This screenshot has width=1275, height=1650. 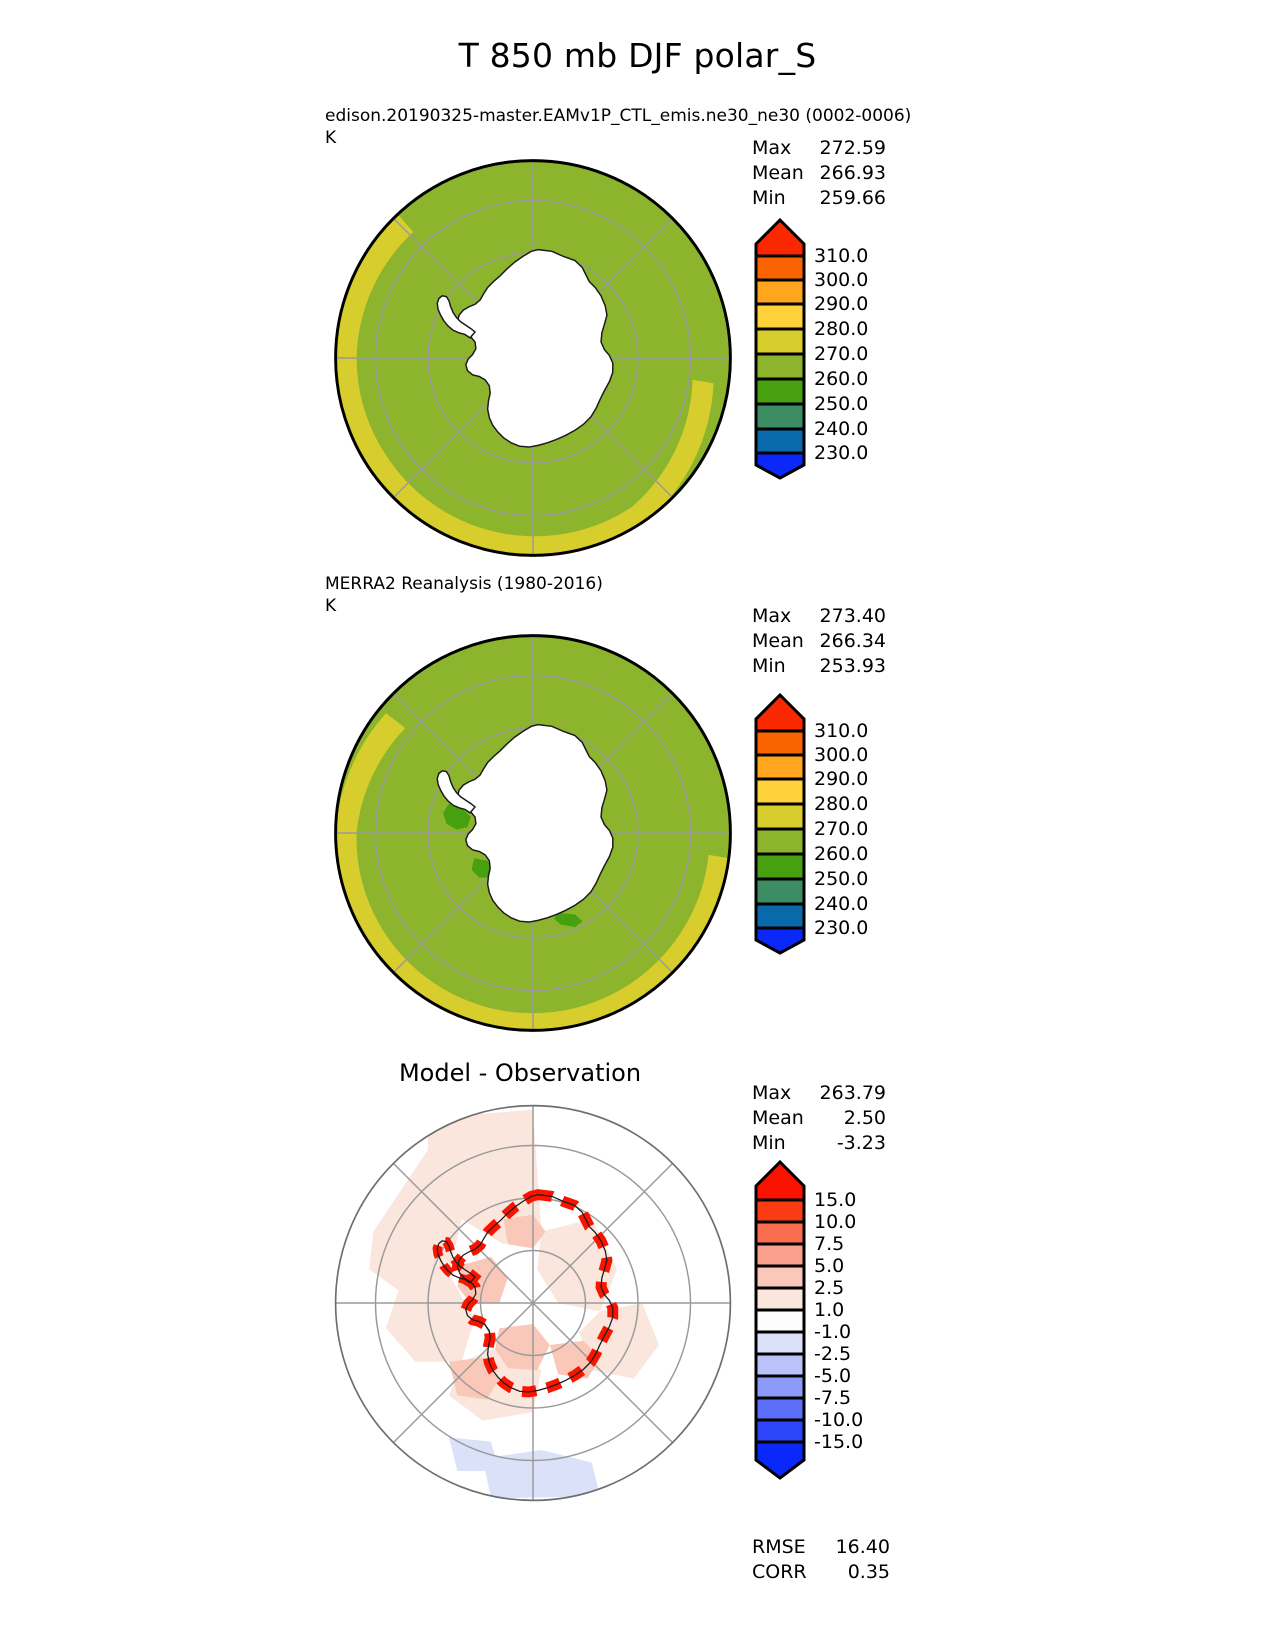 What do you see at coordinates (852, 1093) in the screenshot?
I see `stat-value: 263.79` at bounding box center [852, 1093].